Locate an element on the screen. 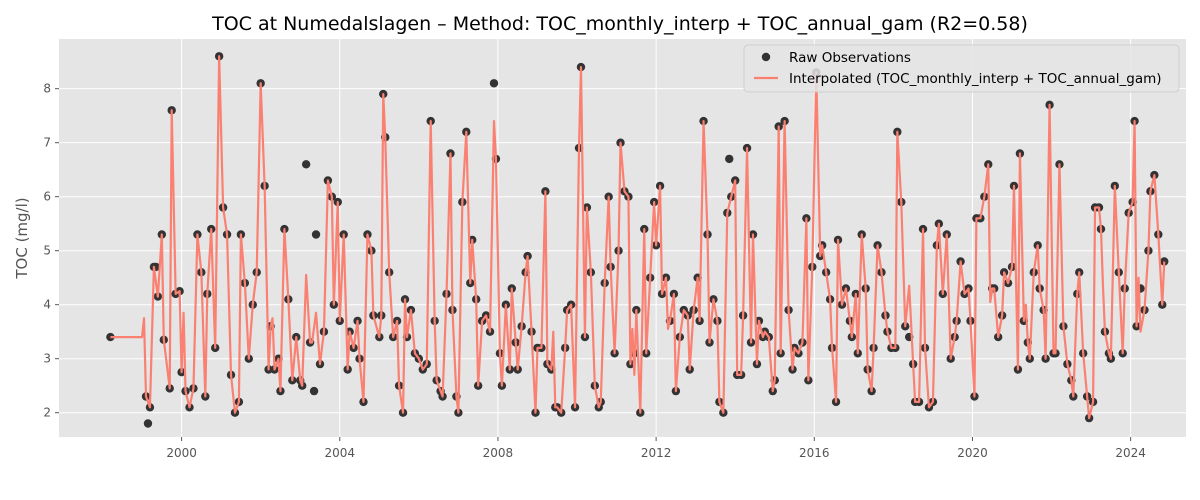 The height and width of the screenshot is (500, 1200). x-axis-ticks: 2000 2004 2008 2012 2016 2020 2024 is located at coordinates (656, 448).